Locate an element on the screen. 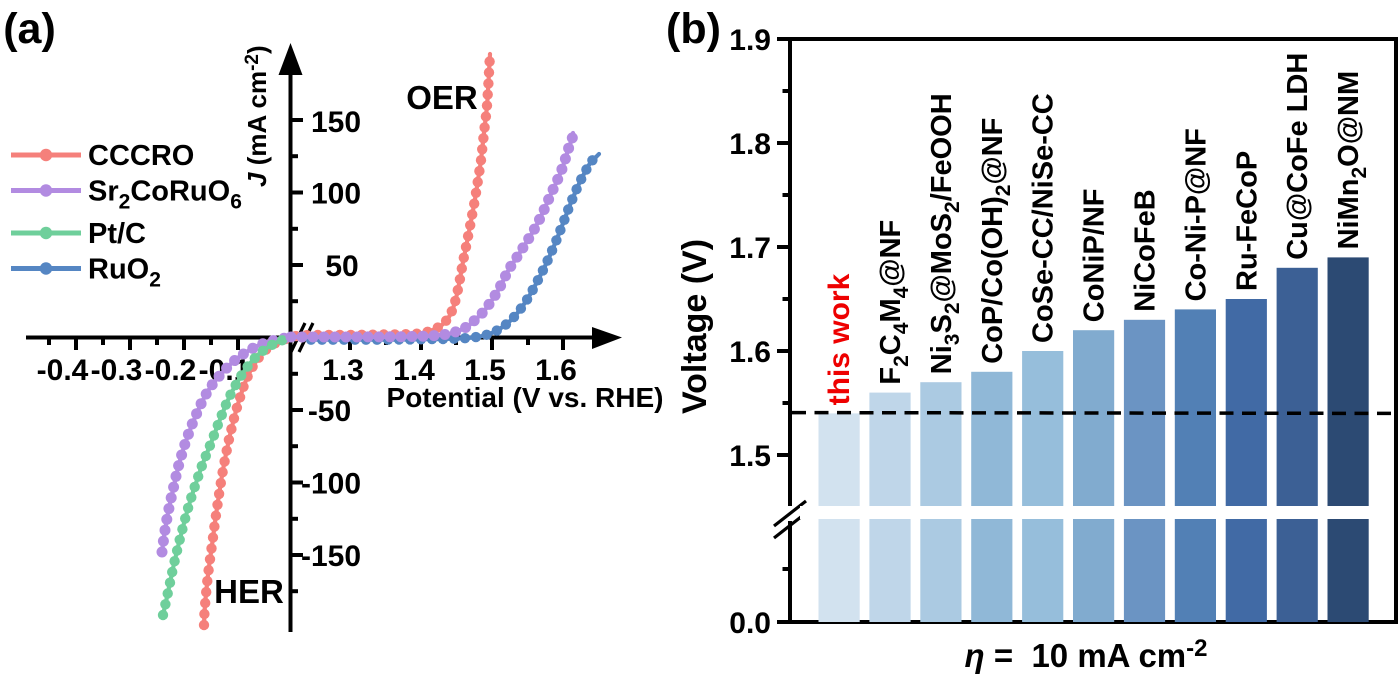  svg-text: -50 is located at coordinates (329, 411).